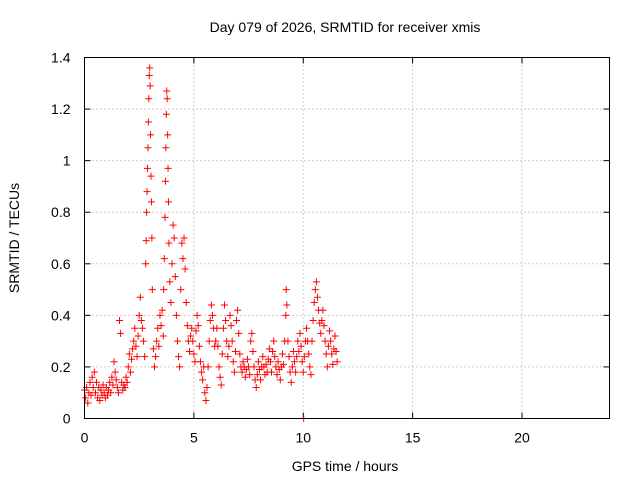  Describe the element at coordinates (61, 109) in the screenshot. I see `y-tick-label: 1.2` at that location.